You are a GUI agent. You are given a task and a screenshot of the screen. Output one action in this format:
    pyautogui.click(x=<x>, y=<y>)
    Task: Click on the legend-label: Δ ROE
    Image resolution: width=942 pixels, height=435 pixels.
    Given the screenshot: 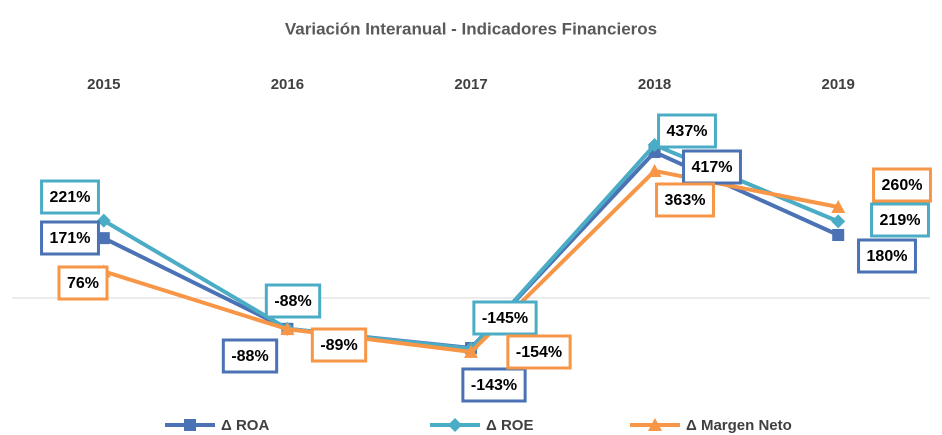 What is the action you would take?
    pyautogui.click(x=509, y=425)
    